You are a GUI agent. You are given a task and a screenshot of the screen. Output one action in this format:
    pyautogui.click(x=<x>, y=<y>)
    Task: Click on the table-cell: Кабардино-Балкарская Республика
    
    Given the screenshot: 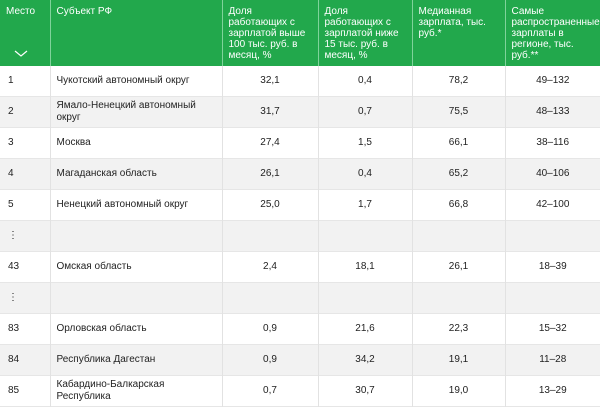 What is the action you would take?
    pyautogui.click(x=136, y=391)
    